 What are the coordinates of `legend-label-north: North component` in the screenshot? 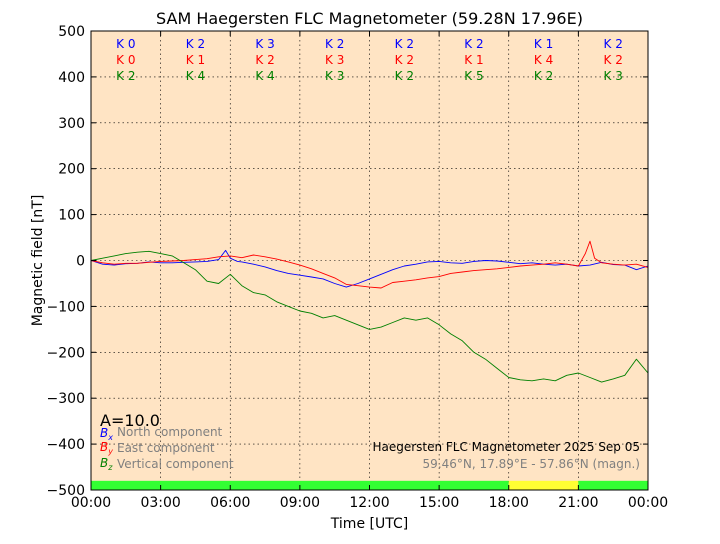 It's located at (170, 432).